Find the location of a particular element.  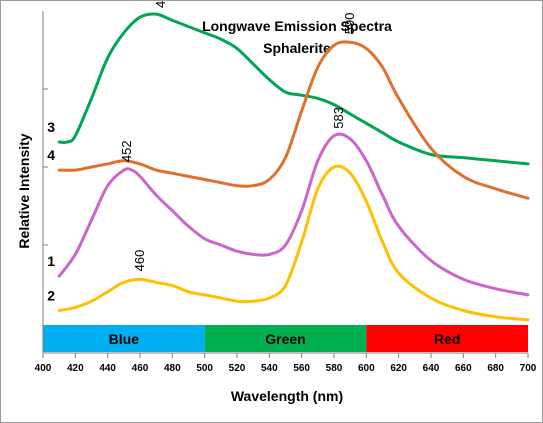

x-tick-label: 460 is located at coordinates (140, 368).